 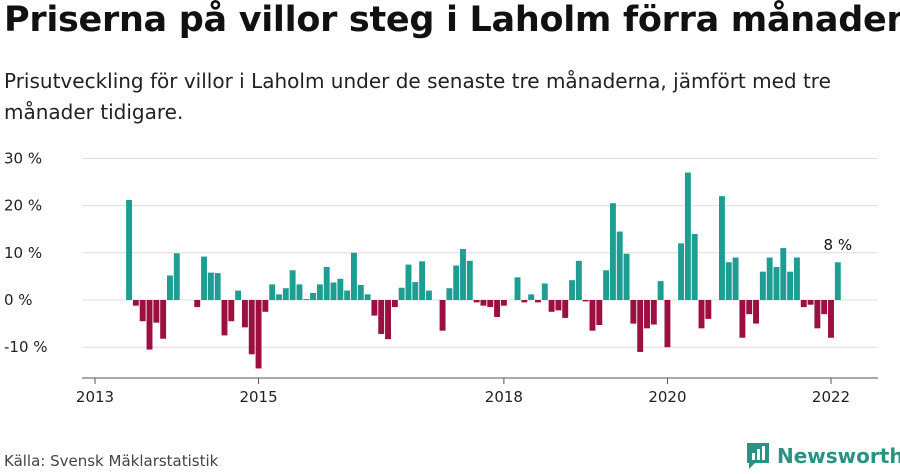 I want to click on x-tick-label: 2015, so click(x=258, y=397).